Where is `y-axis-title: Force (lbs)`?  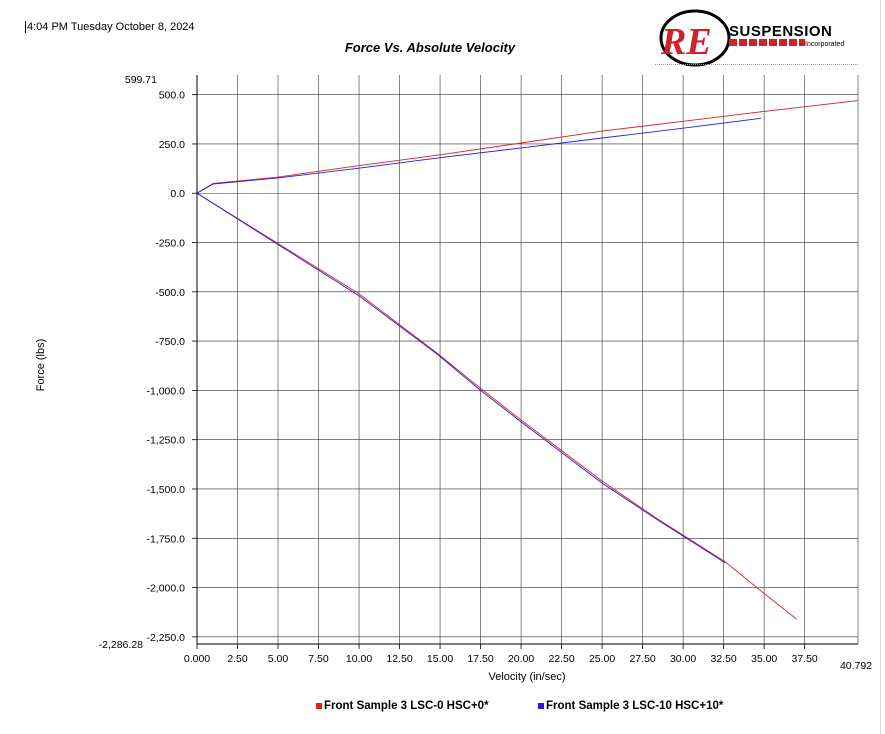 y-axis-title: Force (lbs) is located at coordinates (41, 365).